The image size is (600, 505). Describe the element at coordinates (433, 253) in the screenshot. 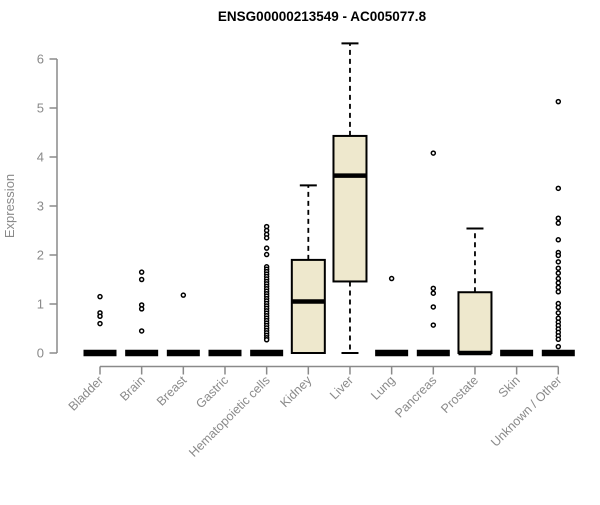

I see `box-pancreas` at that location.